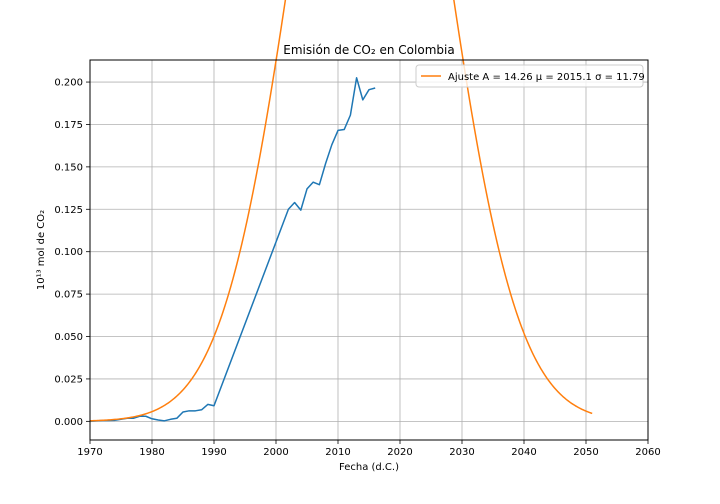 The width and height of the screenshot is (720, 504). Describe the element at coordinates (68, 252) in the screenshot. I see `y-tick-label: 0.100` at that location.